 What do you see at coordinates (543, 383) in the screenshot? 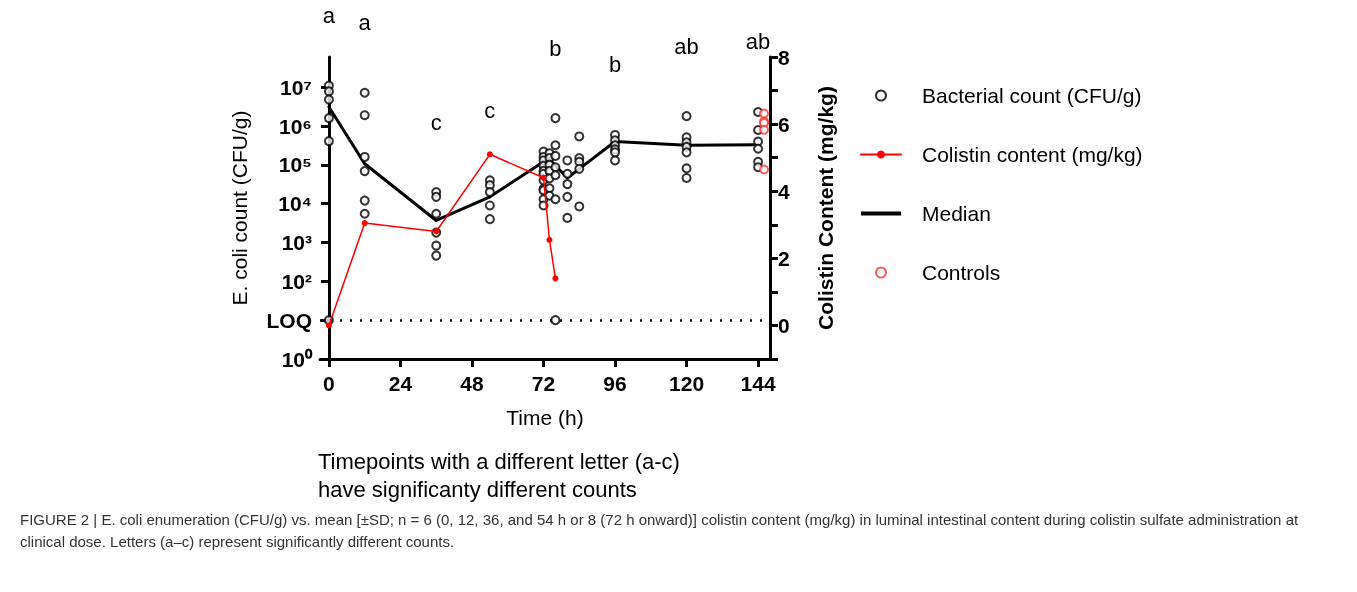
I see `x-tick-label: 72` at bounding box center [543, 383].